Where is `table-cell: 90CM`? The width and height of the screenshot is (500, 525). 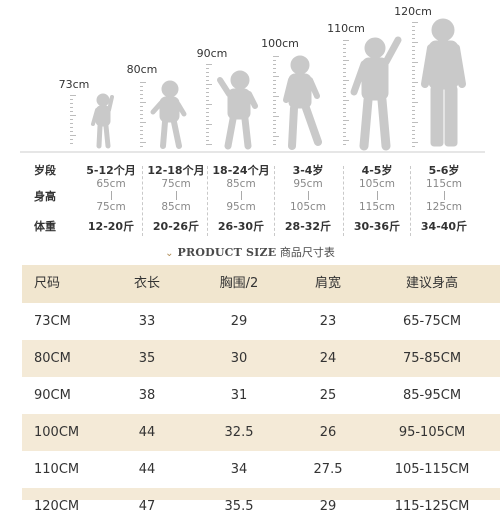
table-cell: 90CM is located at coordinates (52, 395).